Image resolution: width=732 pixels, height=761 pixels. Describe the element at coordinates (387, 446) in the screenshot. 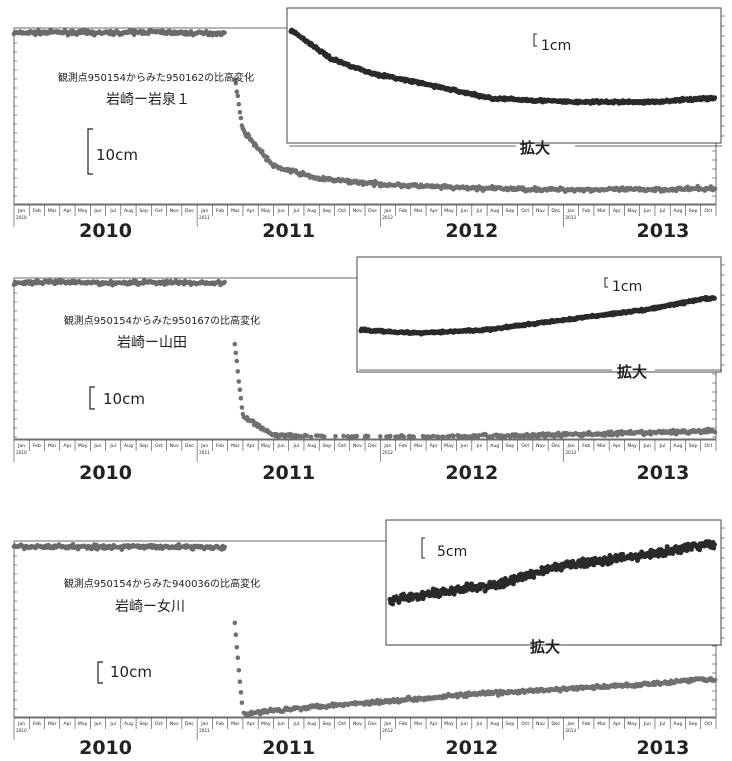

I see `month-tick-label: Jan` at that location.